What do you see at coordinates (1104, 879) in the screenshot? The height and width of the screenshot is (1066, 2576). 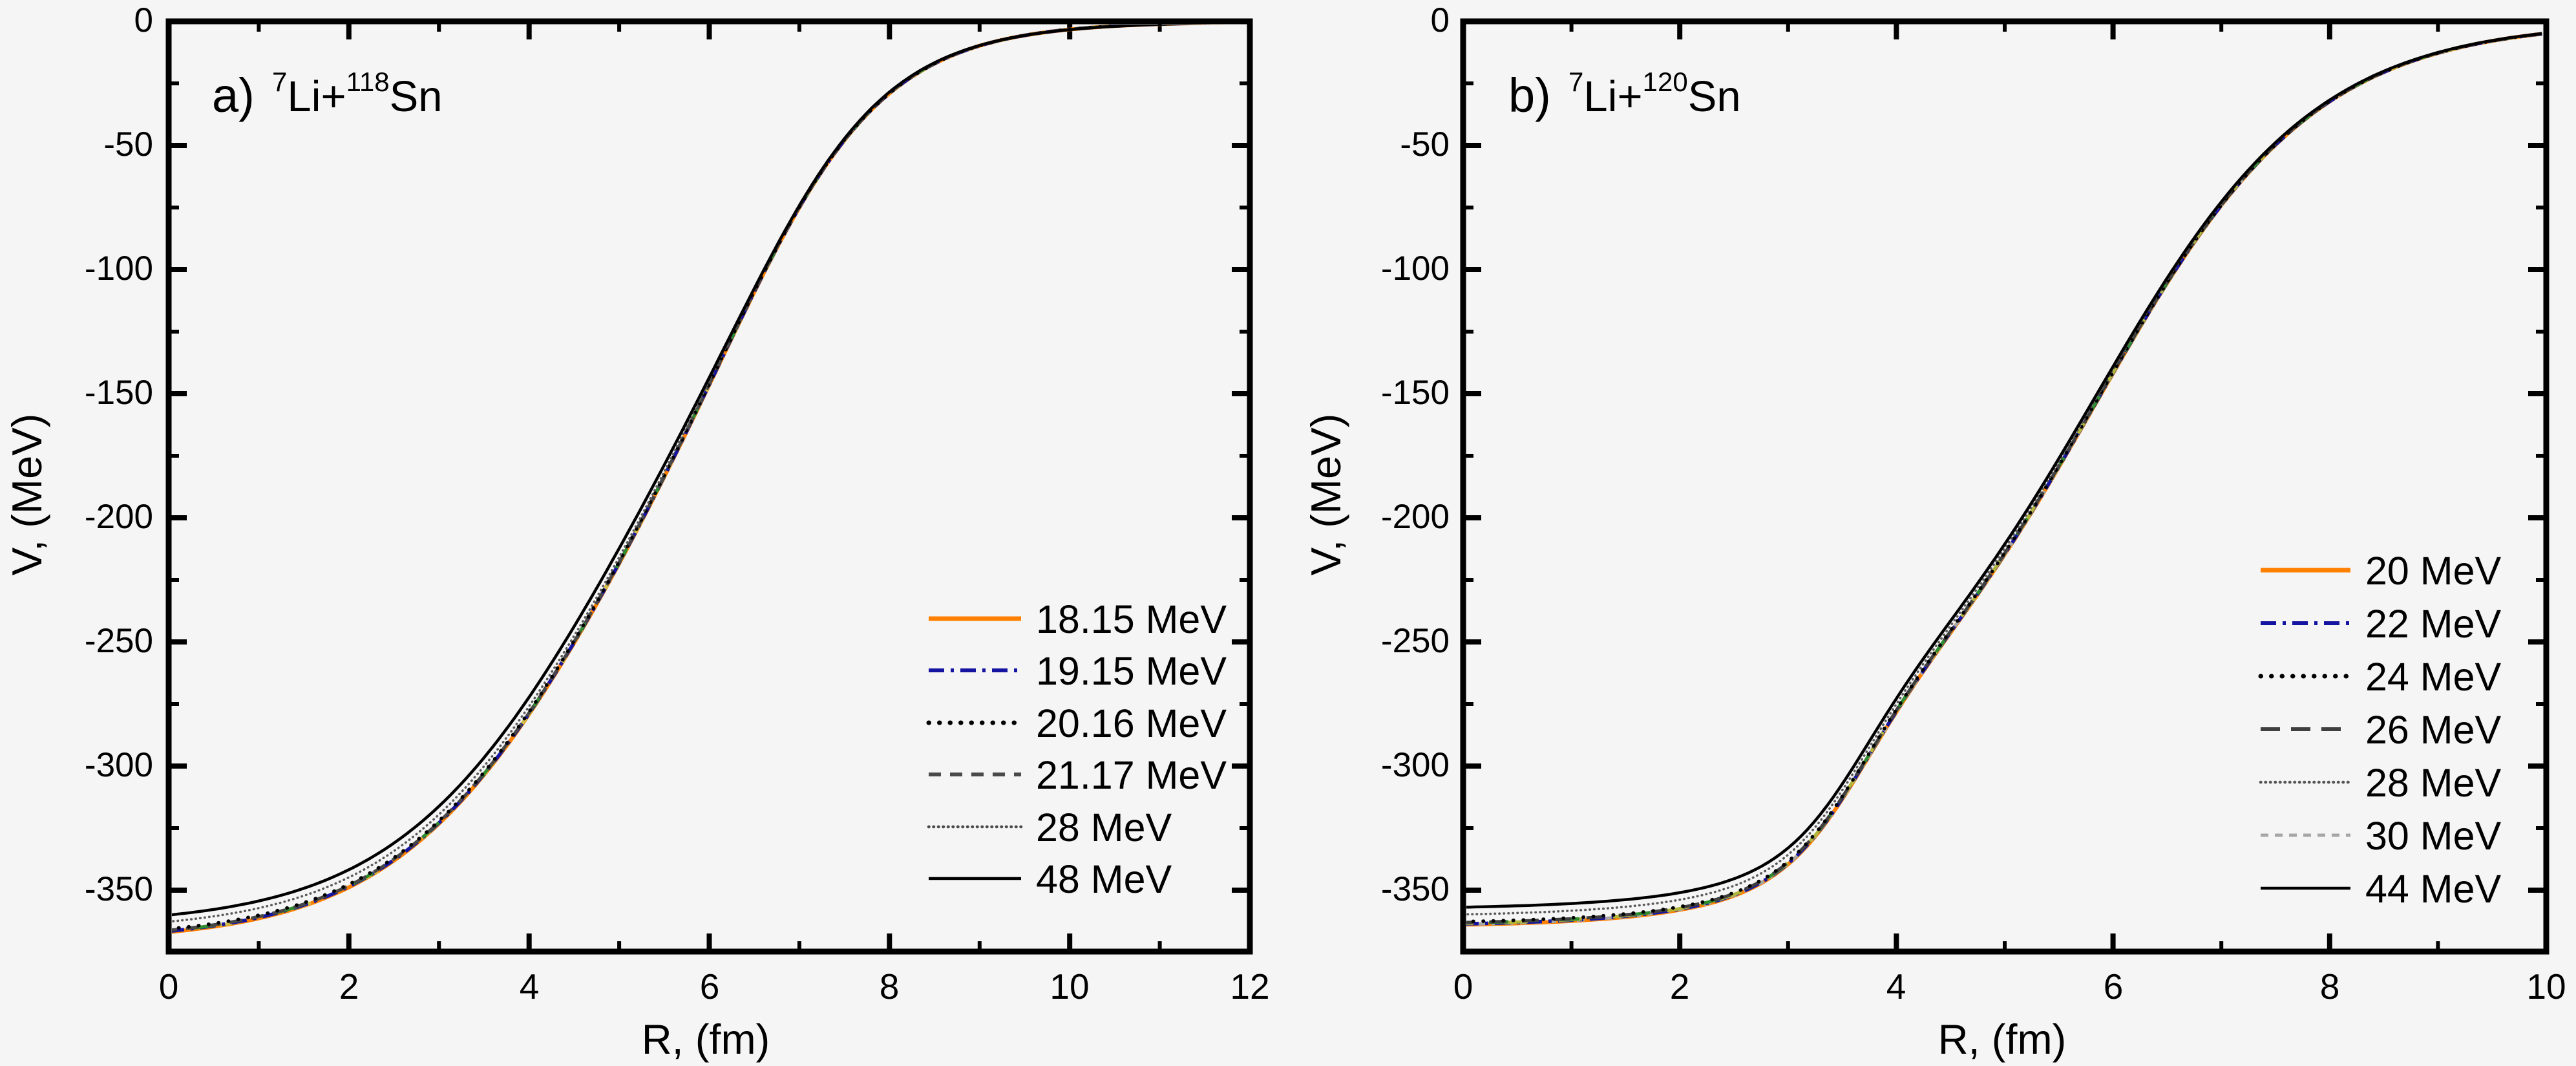 I see `svg-text: 48 MeV` at bounding box center [1104, 879].